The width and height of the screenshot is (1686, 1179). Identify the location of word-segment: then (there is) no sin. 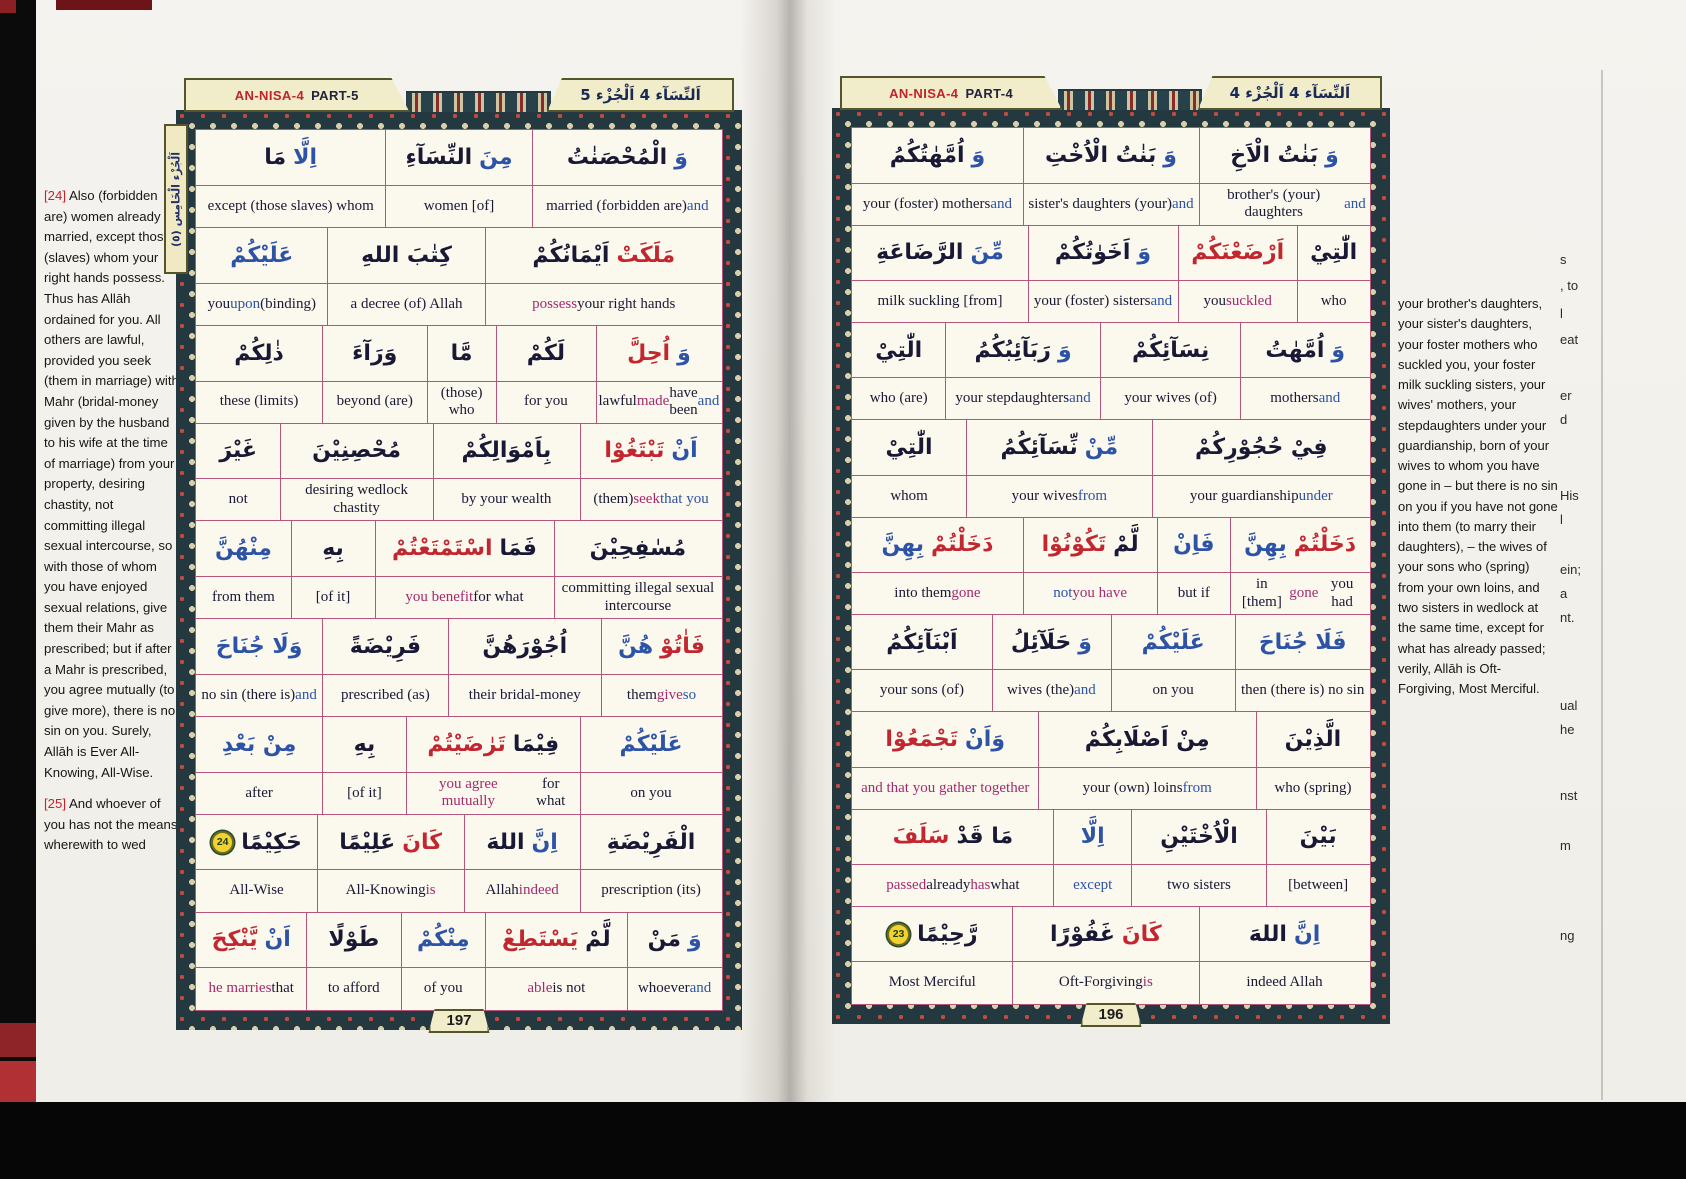
(1303, 690).